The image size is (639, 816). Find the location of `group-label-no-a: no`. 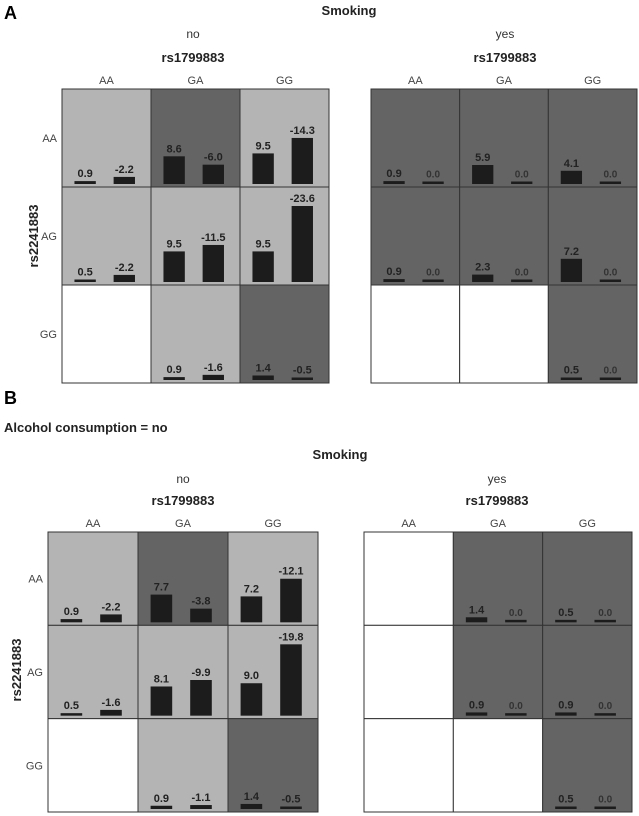

group-label-no-a: no is located at coordinates (193, 34).